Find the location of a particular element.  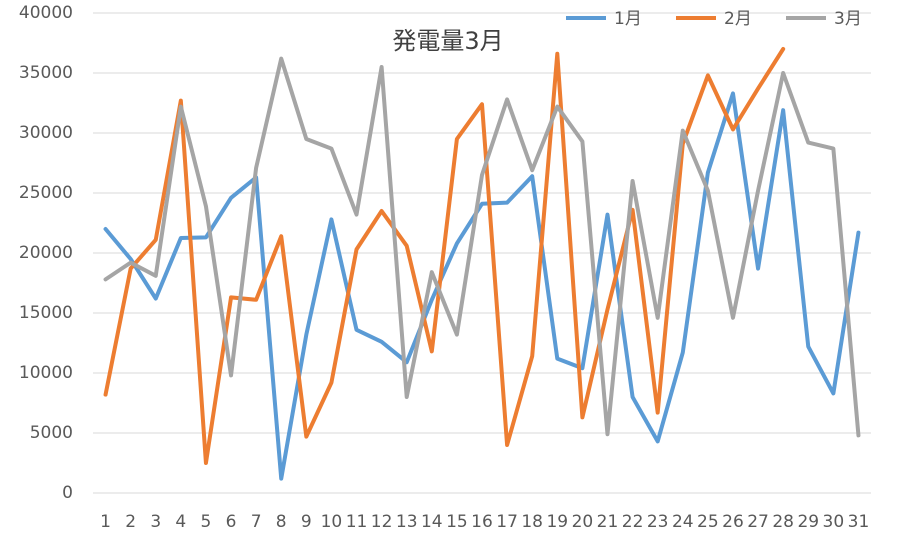

x-tick-label: 30 is located at coordinates (834, 522).